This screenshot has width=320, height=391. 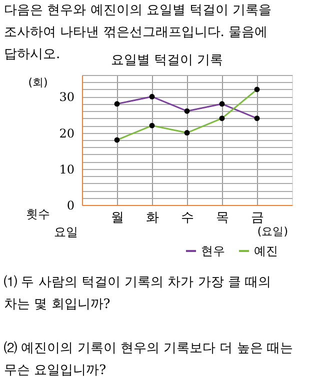 What do you see at coordinates (38, 214) in the screenshot?
I see `text: 횟수` at bounding box center [38, 214].